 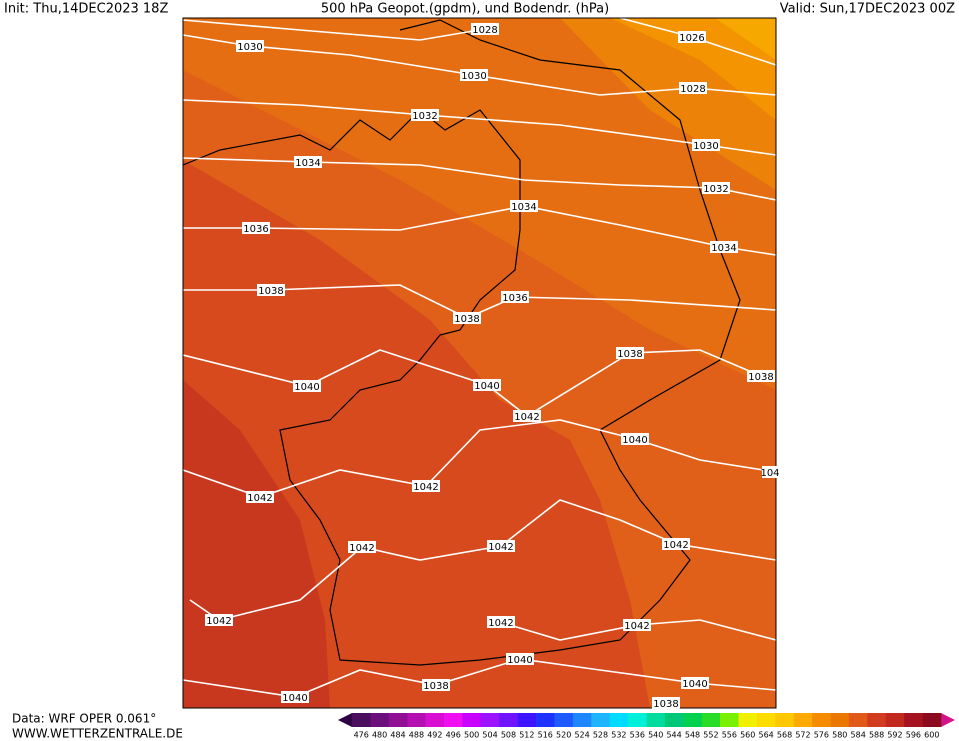 What do you see at coordinates (931, 735) in the screenshot?
I see `colorbar-label: 600` at bounding box center [931, 735].